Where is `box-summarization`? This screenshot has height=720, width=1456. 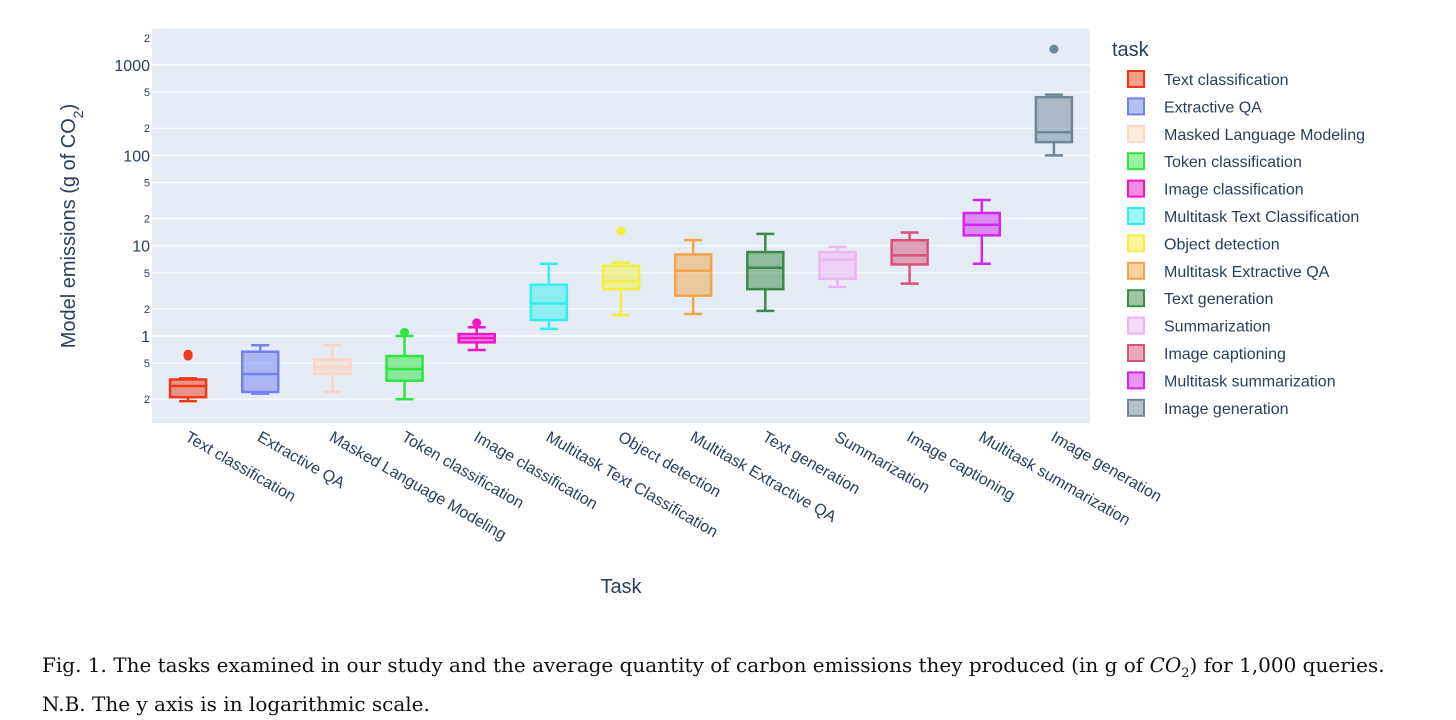 box-summarization is located at coordinates (837, 267).